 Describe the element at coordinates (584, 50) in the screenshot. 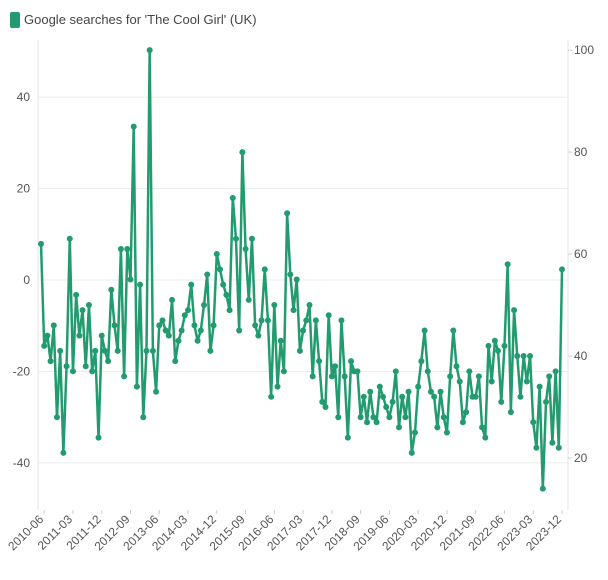

I see `y2-tick-label: 100` at that location.